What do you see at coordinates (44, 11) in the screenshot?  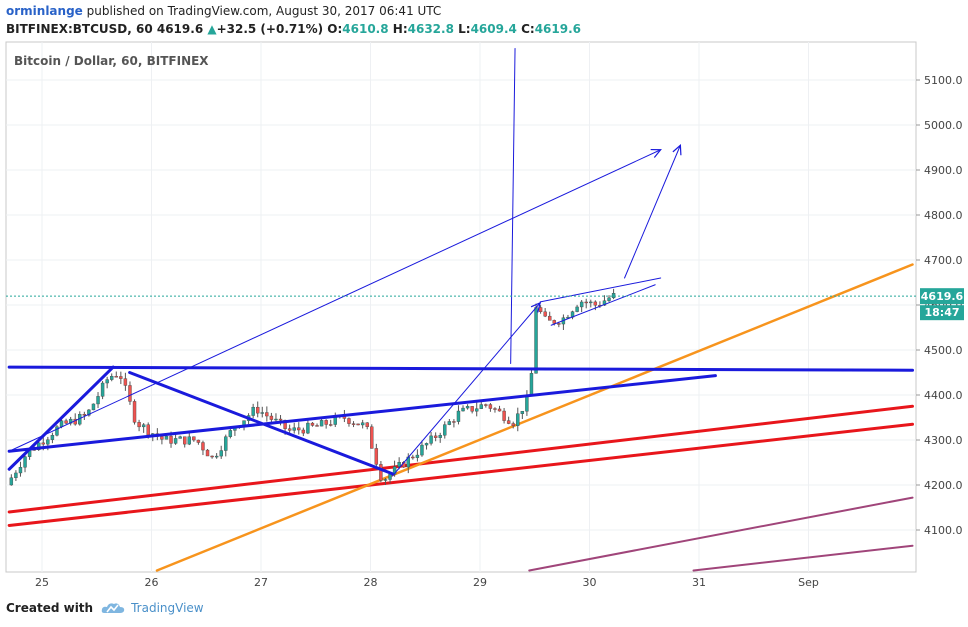 I see `author-link: orminlange` at bounding box center [44, 11].